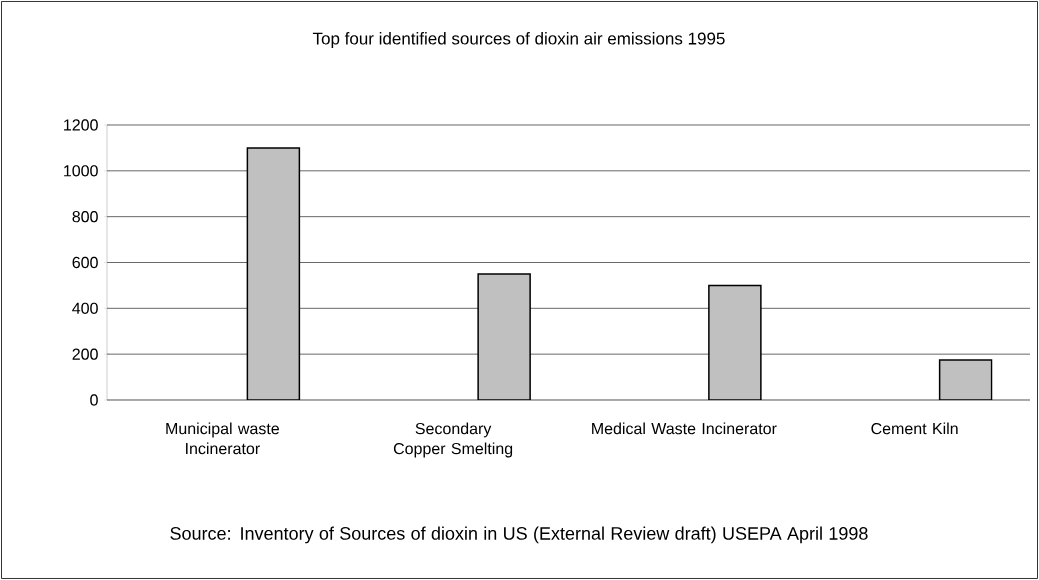  Describe the element at coordinates (94, 400) in the screenshot. I see `y-tick-label: 0` at that location.